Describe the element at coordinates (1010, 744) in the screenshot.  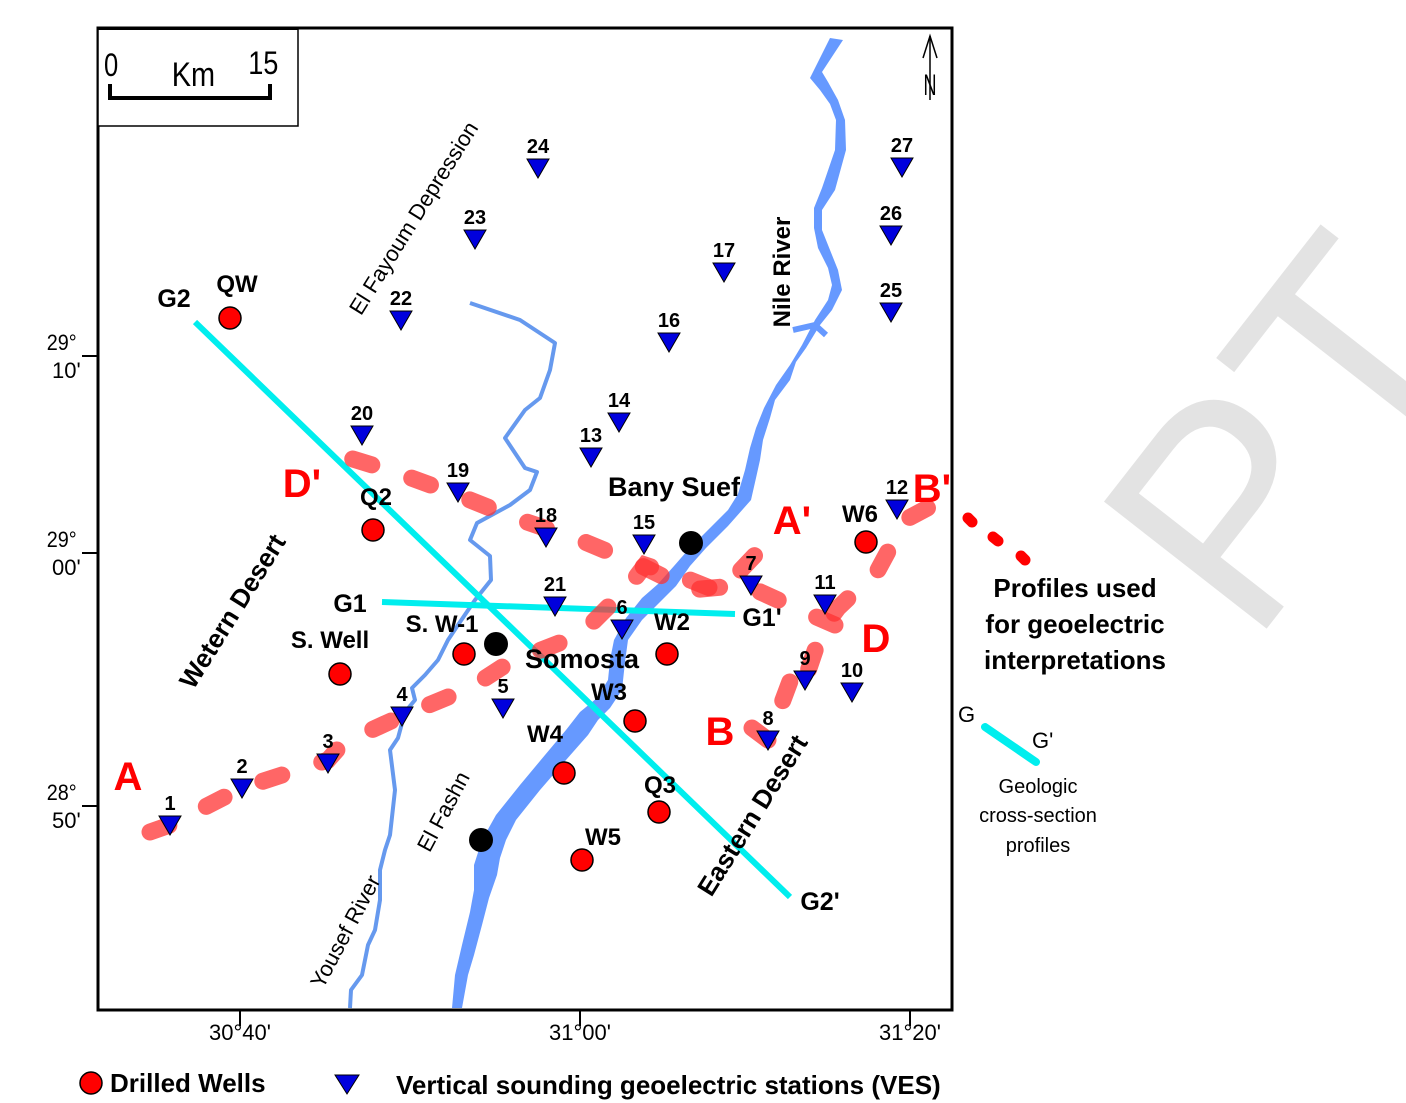
I see `geologic-profile-legend-symbol` at that location.